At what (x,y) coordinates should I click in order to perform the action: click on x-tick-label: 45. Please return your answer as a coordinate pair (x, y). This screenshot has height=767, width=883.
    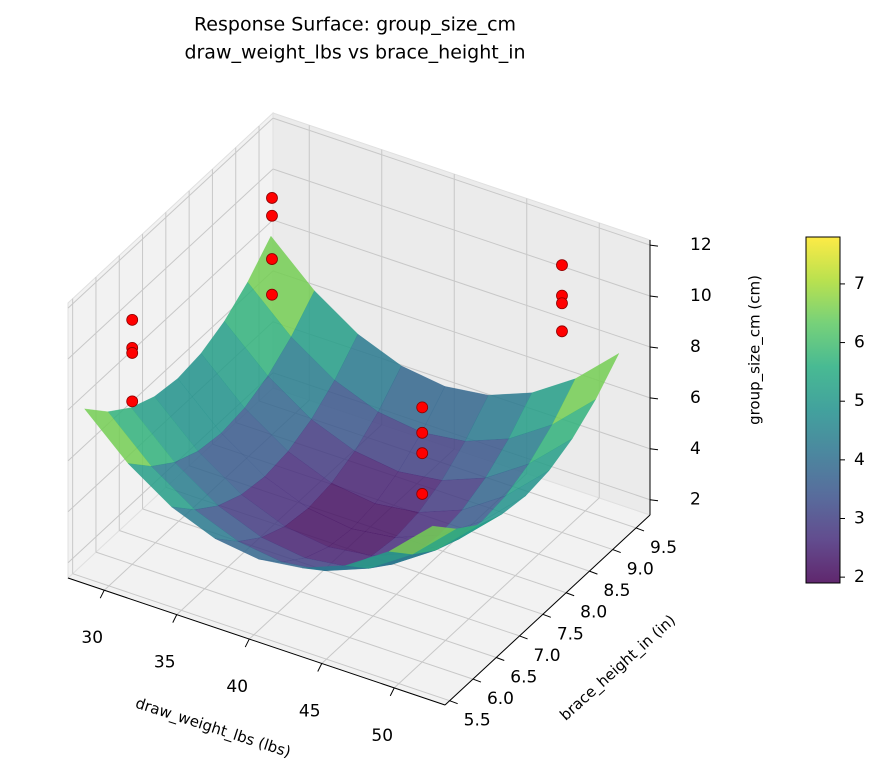
    Looking at the image, I should click on (310, 711).